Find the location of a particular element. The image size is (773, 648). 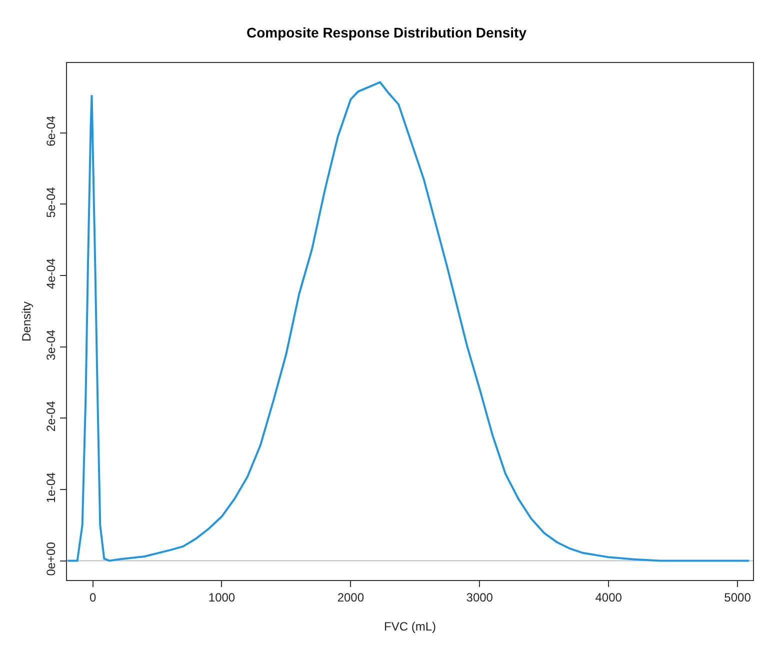

y-tick-label: 3e-04 is located at coordinates (51, 344).